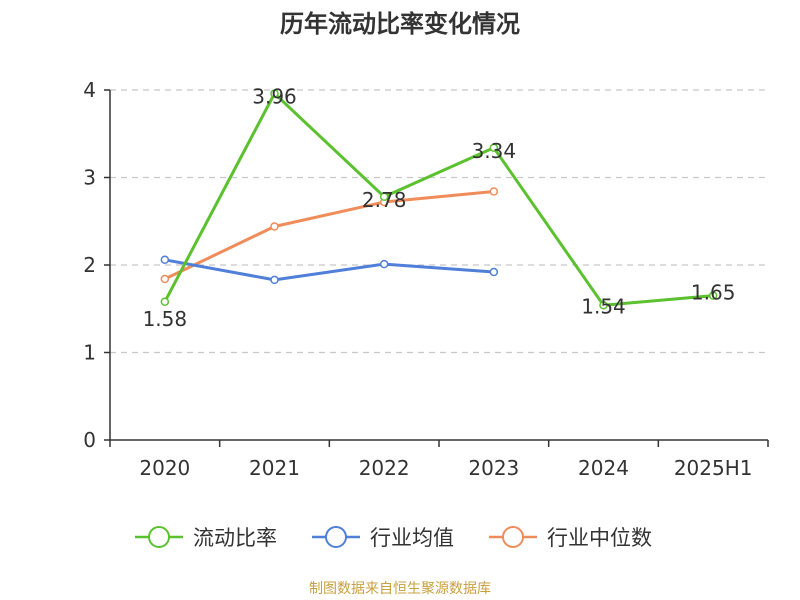  Describe the element at coordinates (89, 90) in the screenshot. I see `y-tick-label: 4` at that location.